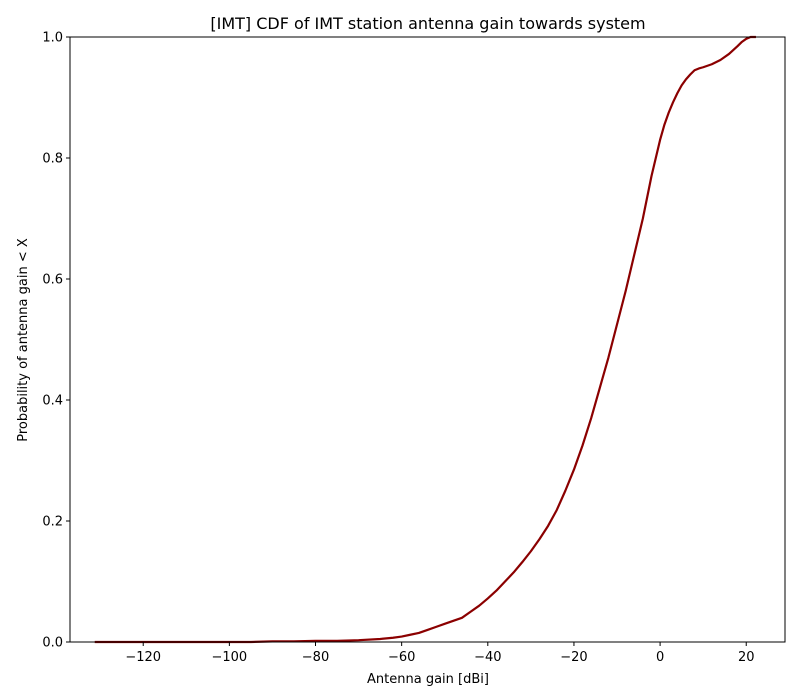 The height and width of the screenshot is (700, 800). What do you see at coordinates (52, 522) in the screenshot?
I see `y-tick-label: 0.2` at bounding box center [52, 522].